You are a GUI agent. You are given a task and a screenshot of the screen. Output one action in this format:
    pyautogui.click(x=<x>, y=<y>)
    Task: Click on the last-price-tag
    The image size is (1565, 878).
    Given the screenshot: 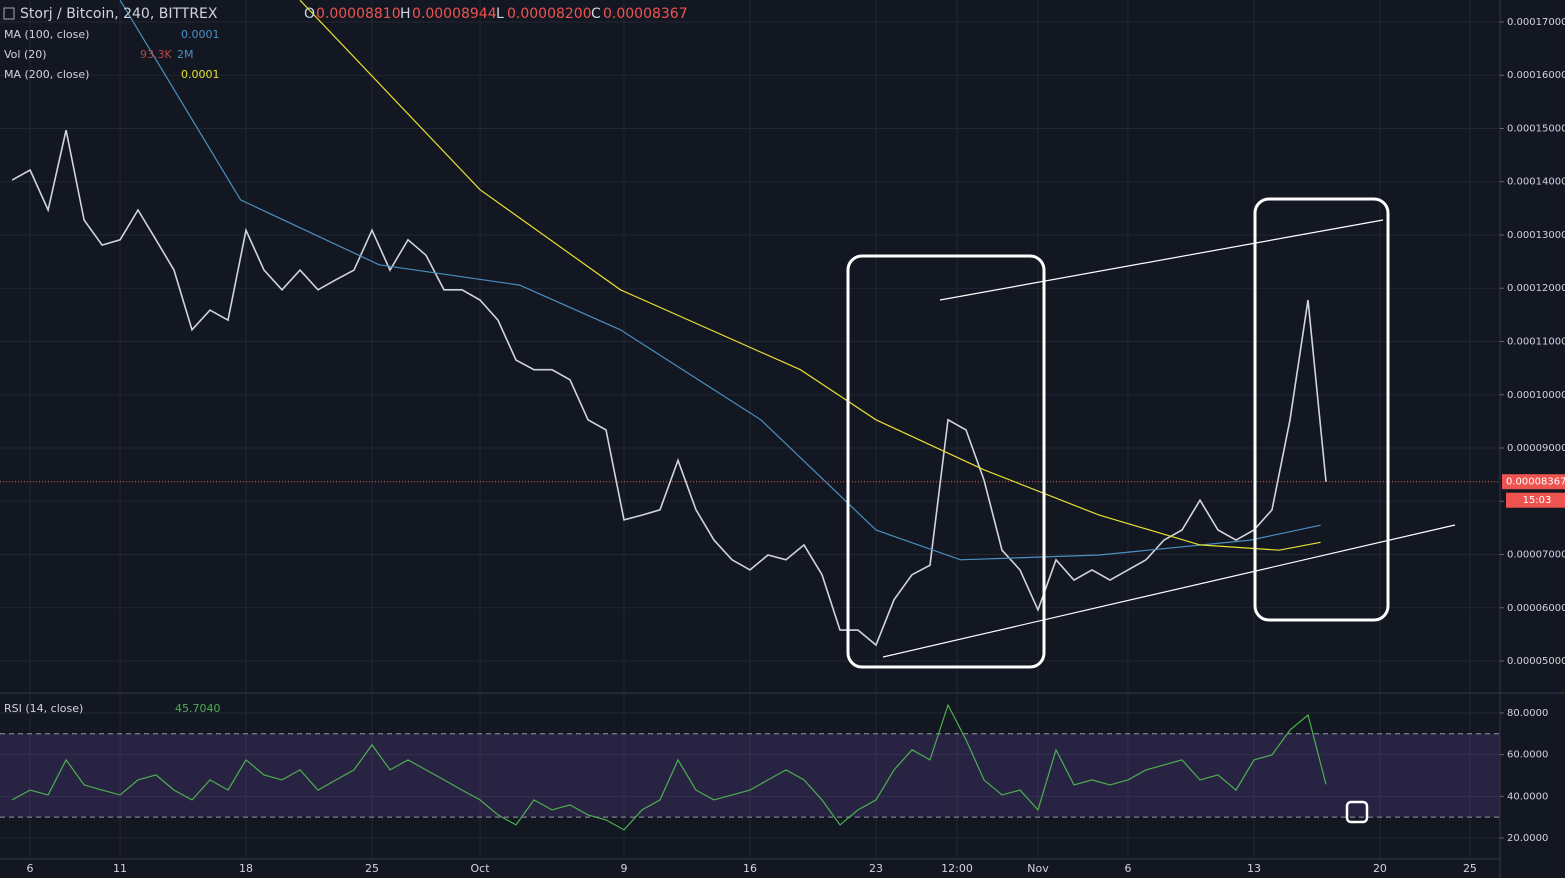 What is the action you would take?
    pyautogui.click(x=1533, y=482)
    